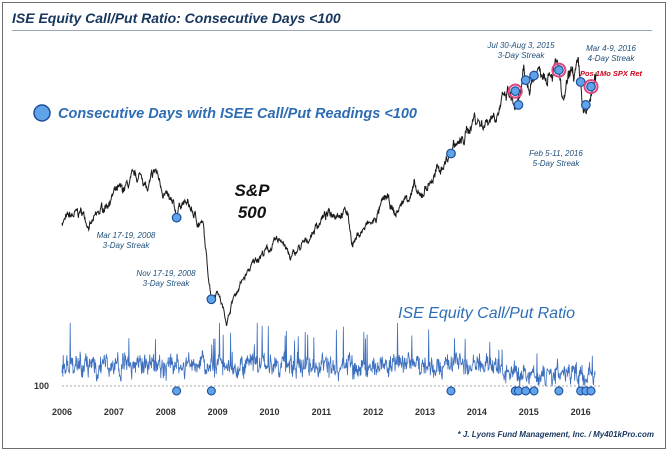  I want to click on annotation-feb2016: Feb 5-11, 2016 5-Day Streak, so click(556, 158).